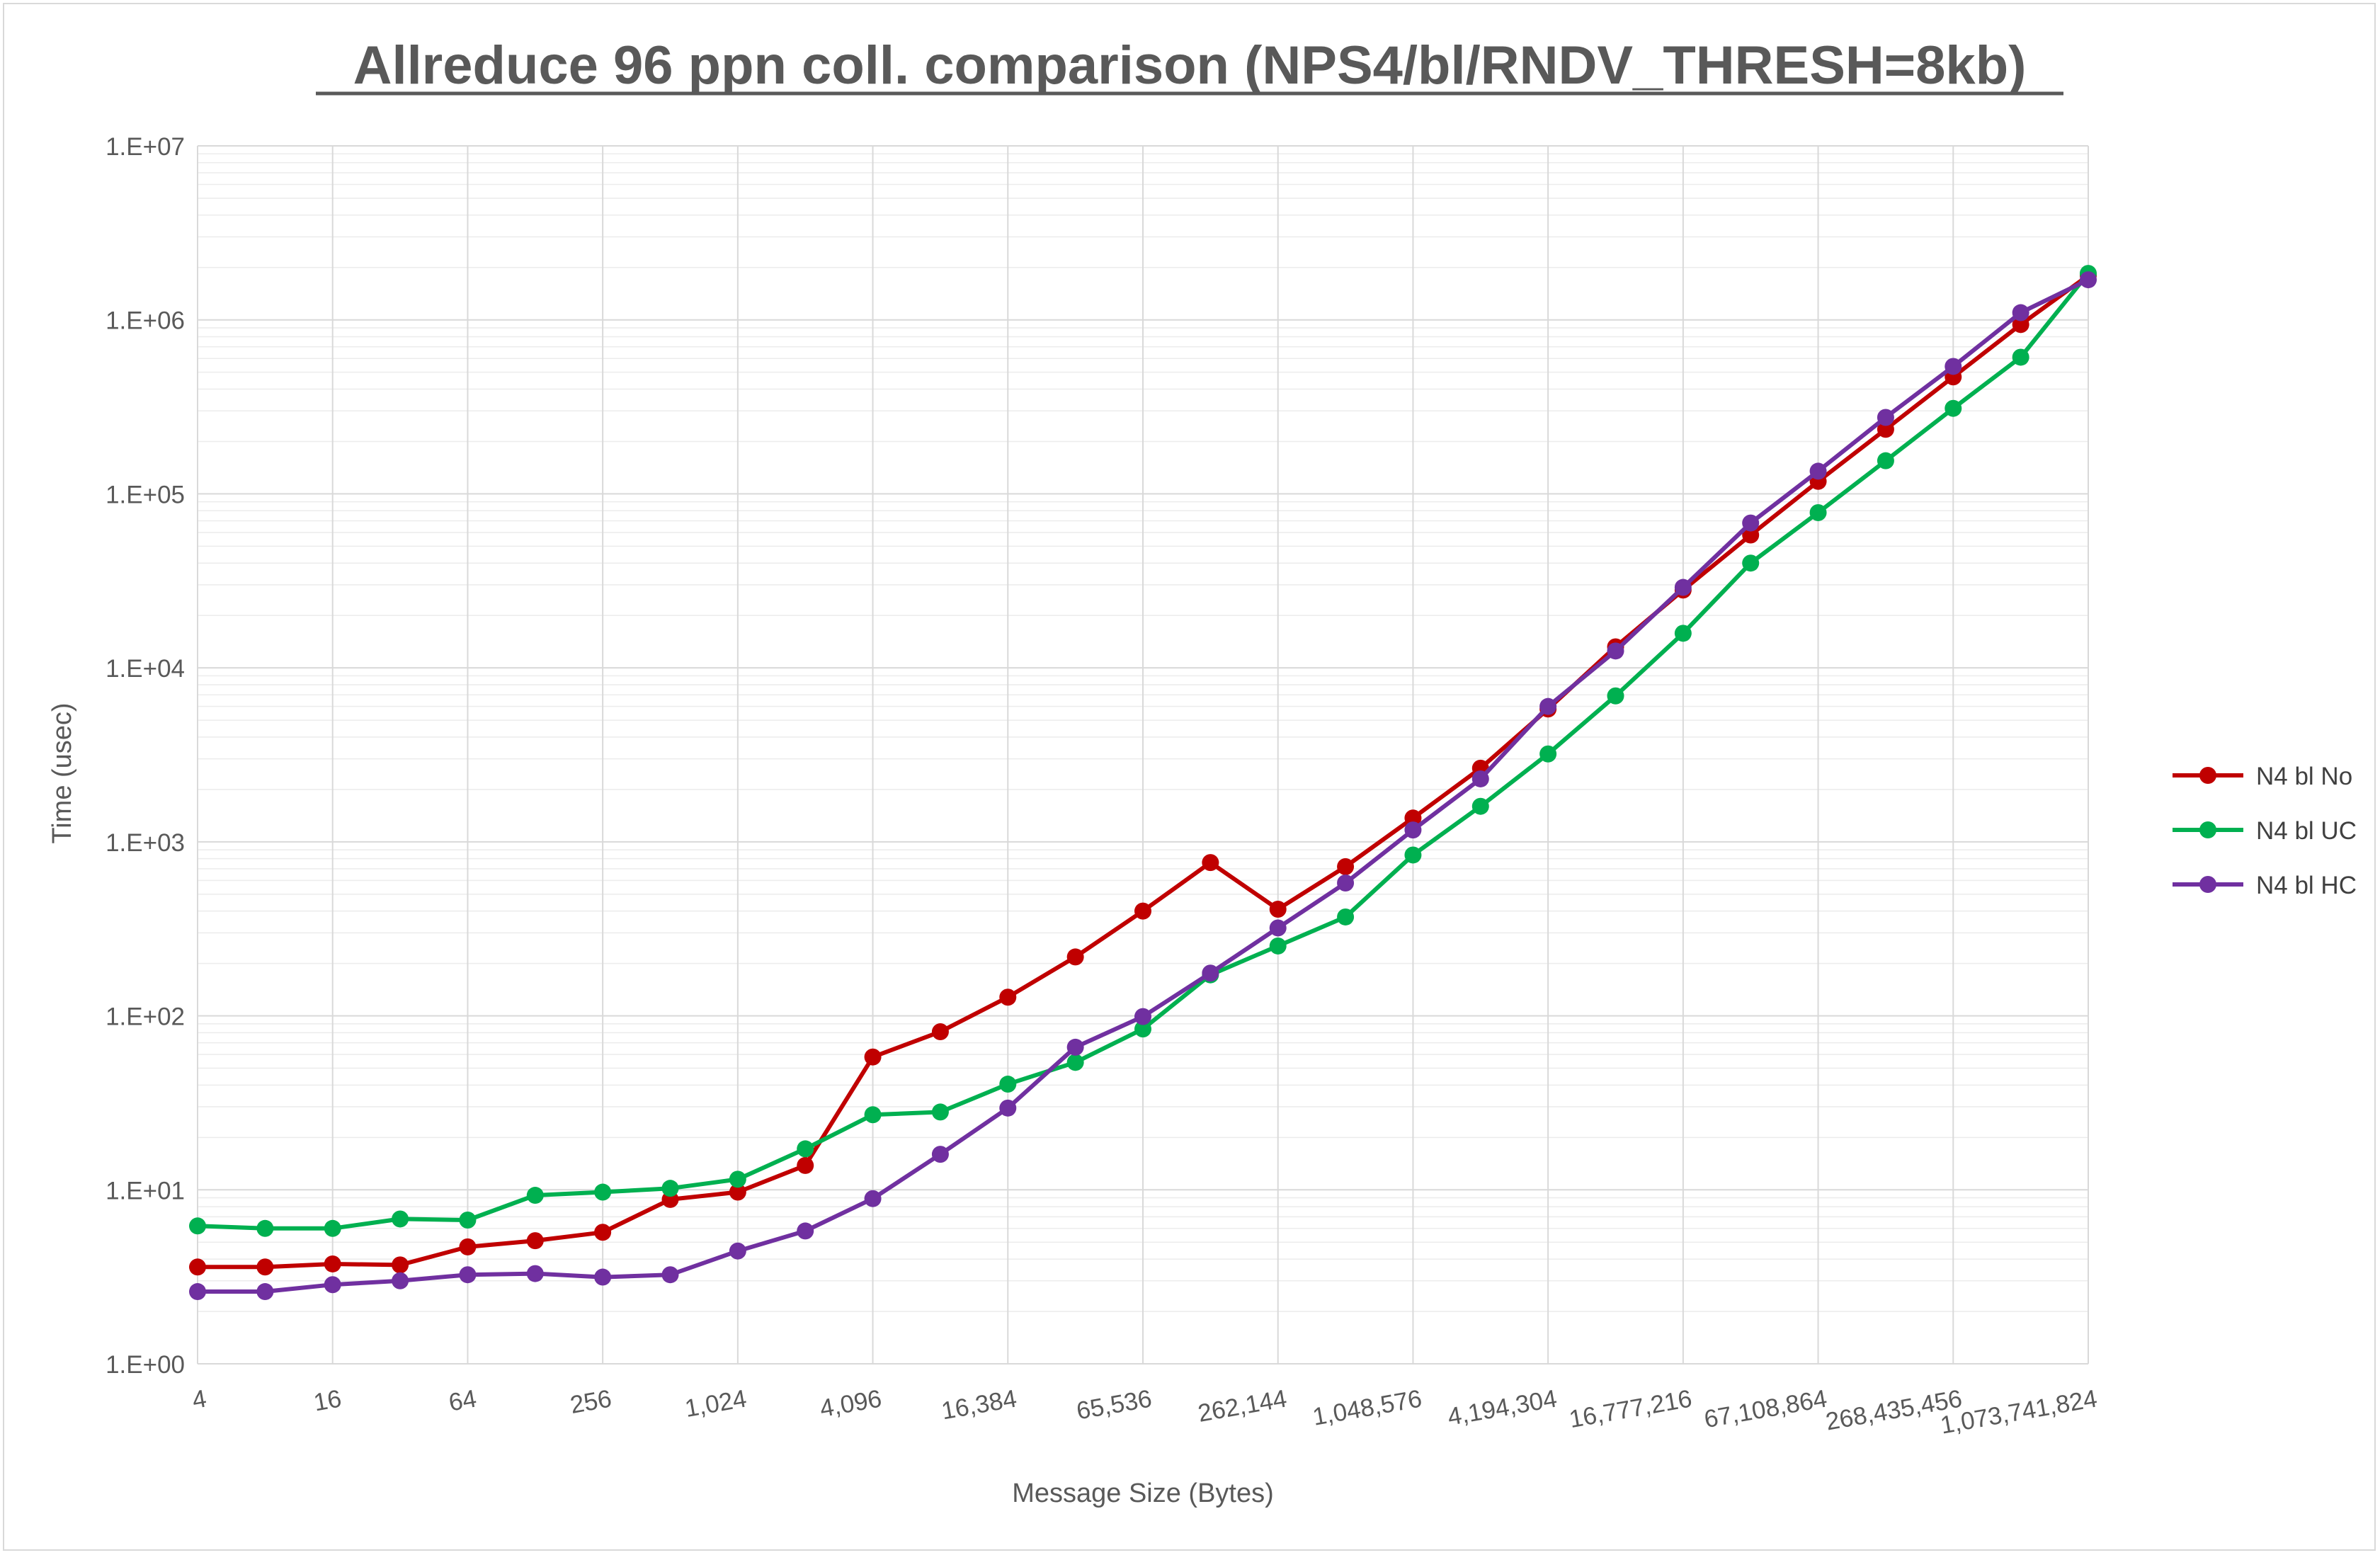 The width and height of the screenshot is (2380, 1555). What do you see at coordinates (145, 669) in the screenshot?
I see `y-tick-label: 1.E+04` at bounding box center [145, 669].